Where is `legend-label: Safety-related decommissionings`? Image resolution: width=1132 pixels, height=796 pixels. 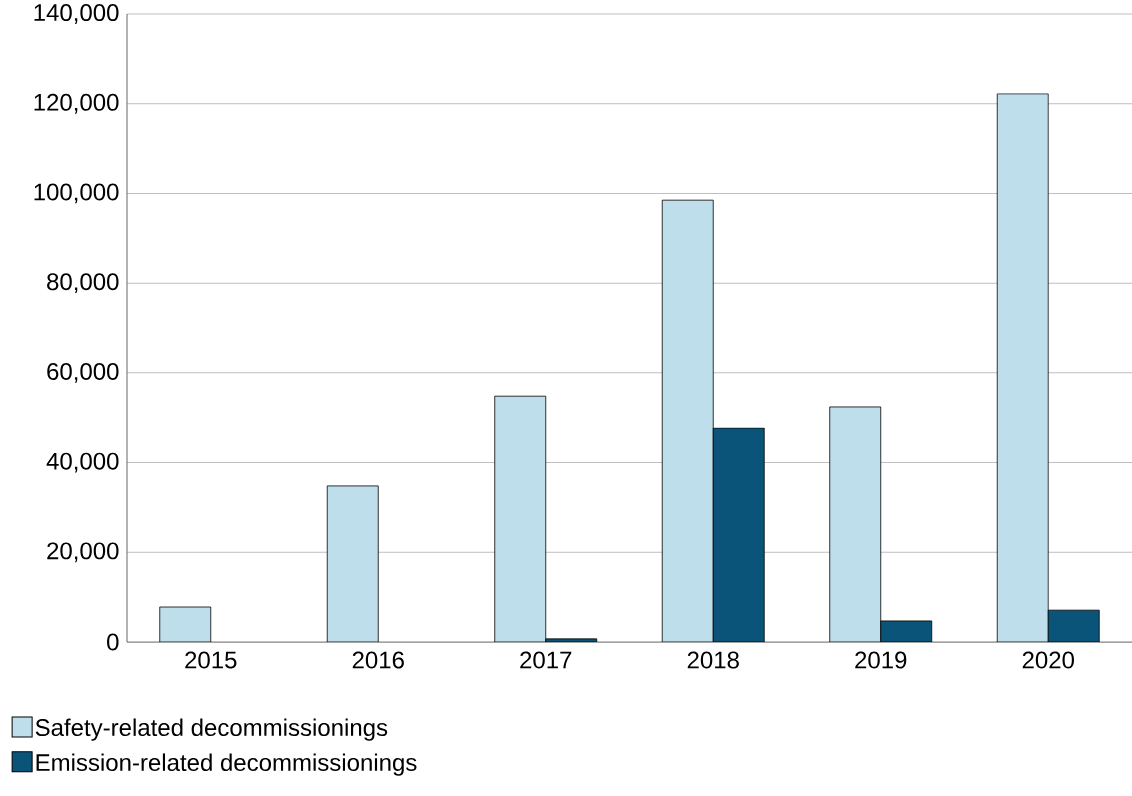 legend-label: Safety-related decommissionings is located at coordinates (211, 729).